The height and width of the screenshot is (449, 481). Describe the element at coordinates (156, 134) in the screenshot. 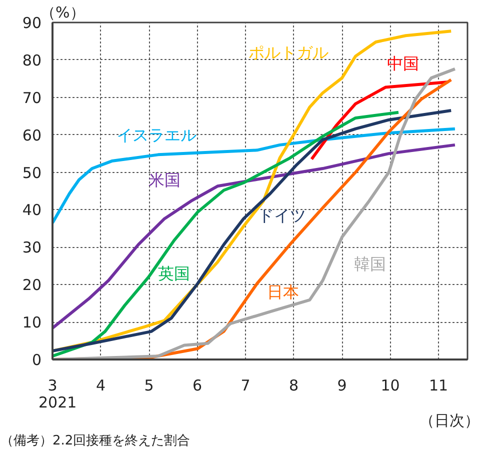

I see `series-label: イスラエル` at that location.